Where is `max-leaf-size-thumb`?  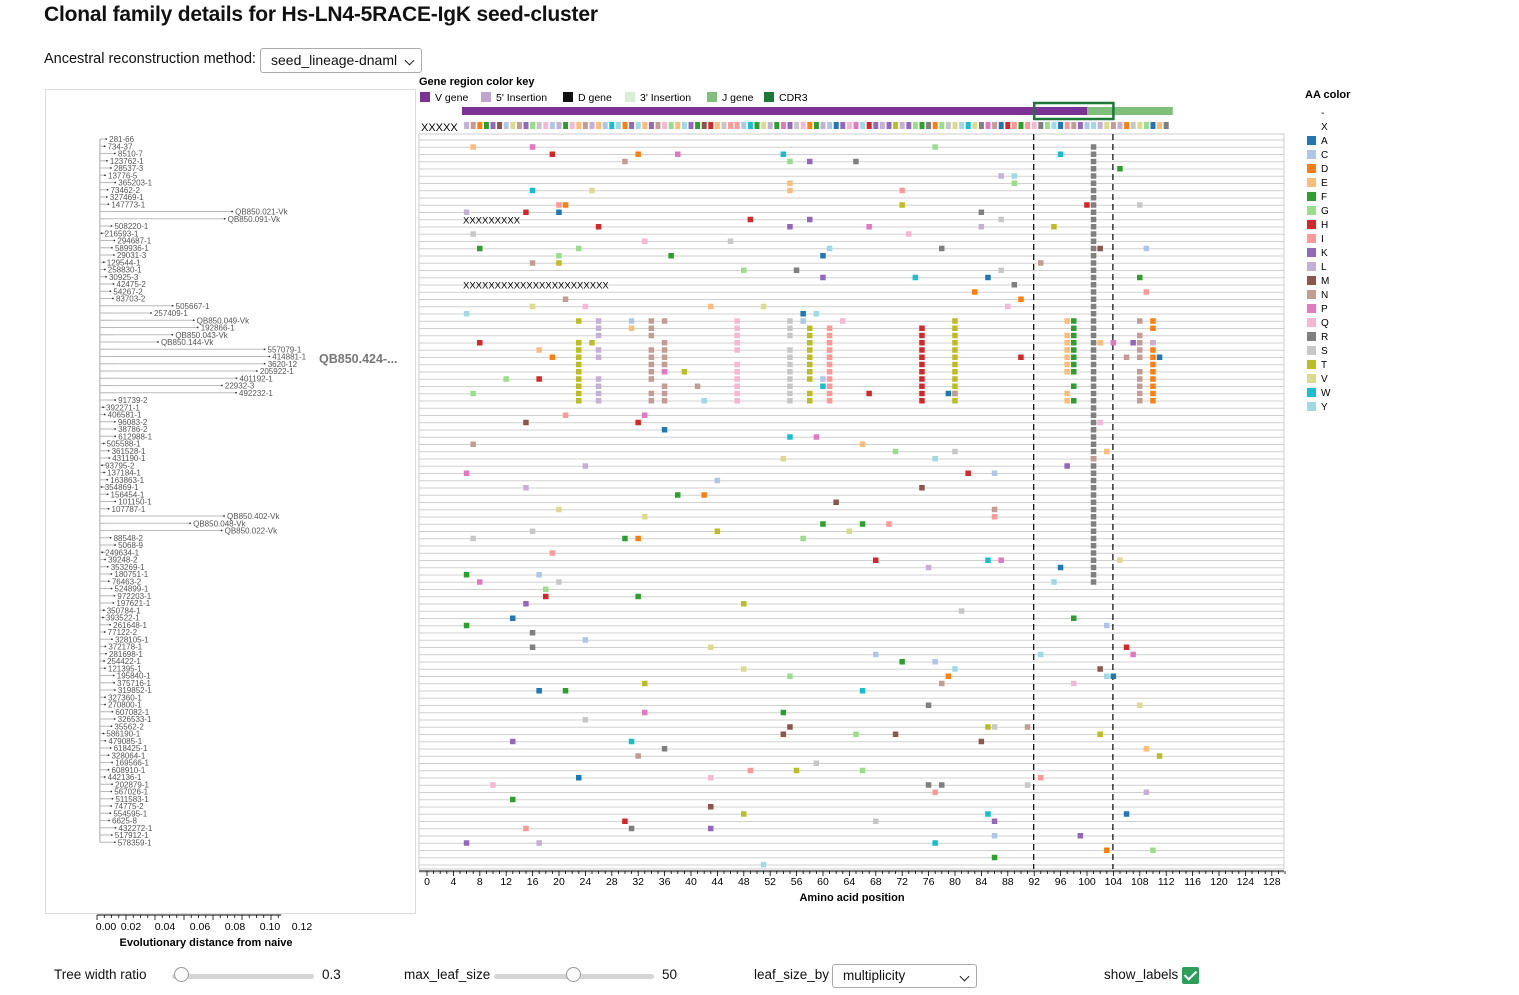 max-leaf-size-thumb is located at coordinates (573, 974).